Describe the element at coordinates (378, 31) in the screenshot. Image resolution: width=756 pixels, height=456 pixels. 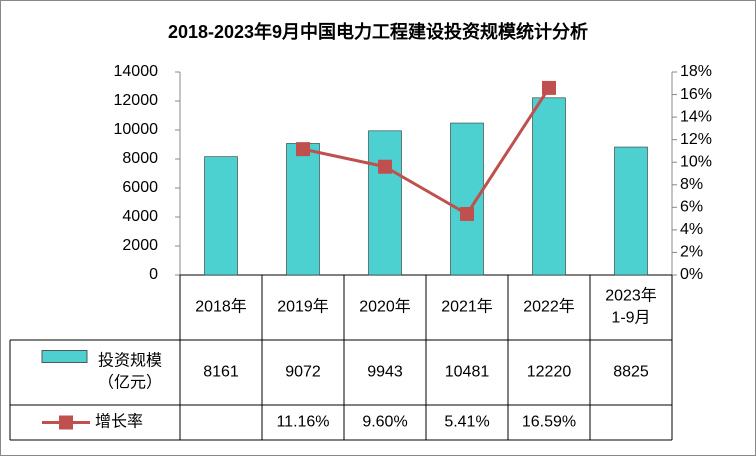
I see `chart-title: 2018-2023年9月中国电力工程建设投资规模统计分析` at that location.